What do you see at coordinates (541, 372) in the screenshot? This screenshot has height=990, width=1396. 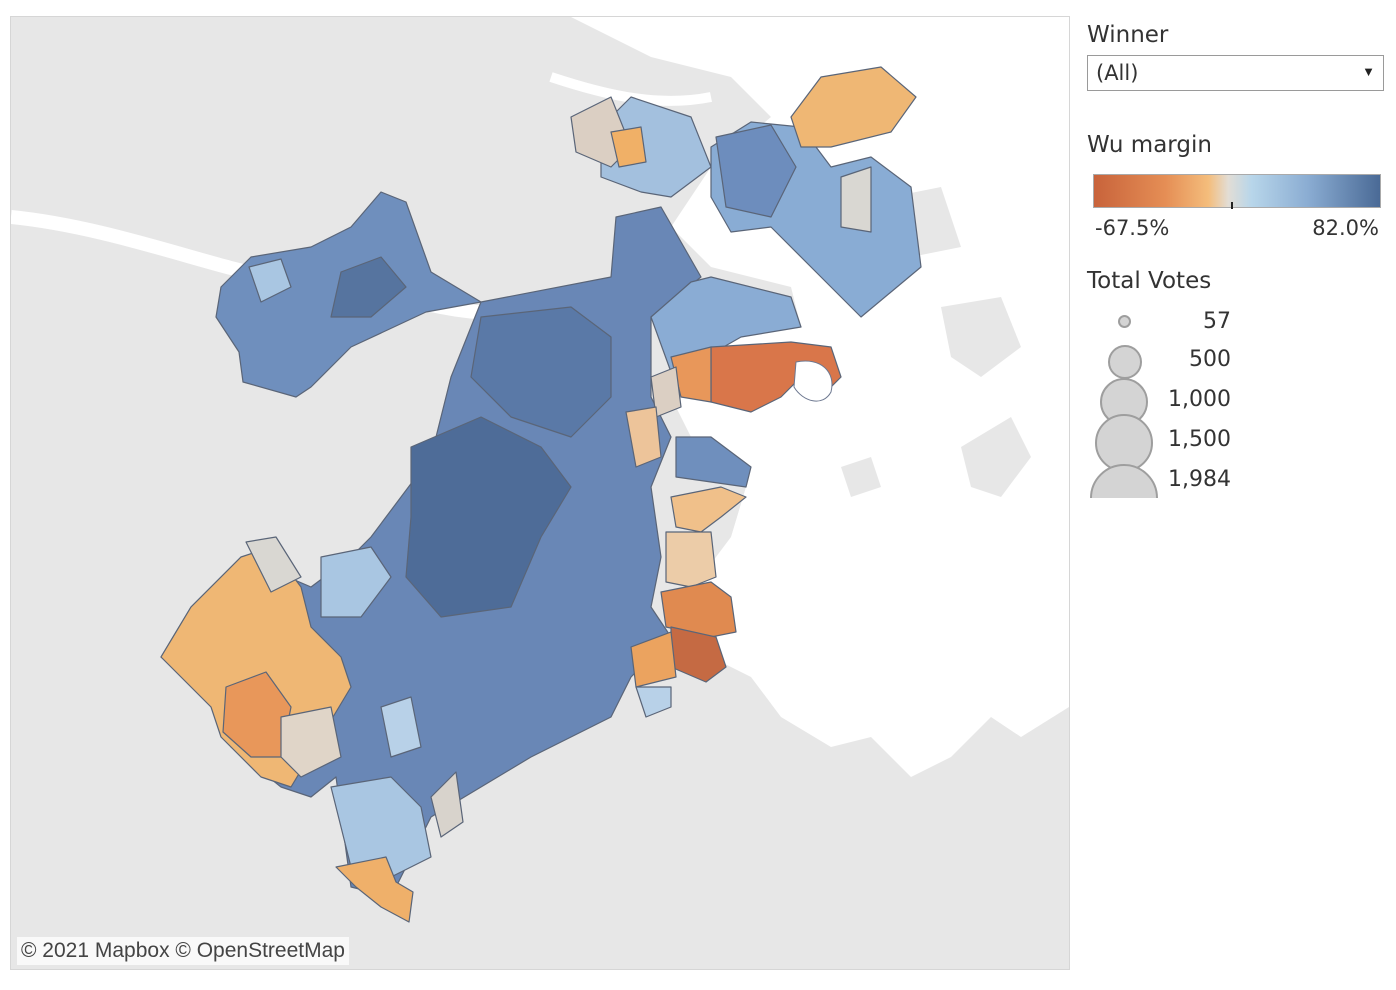 I see `region-south-end-dark` at bounding box center [541, 372].